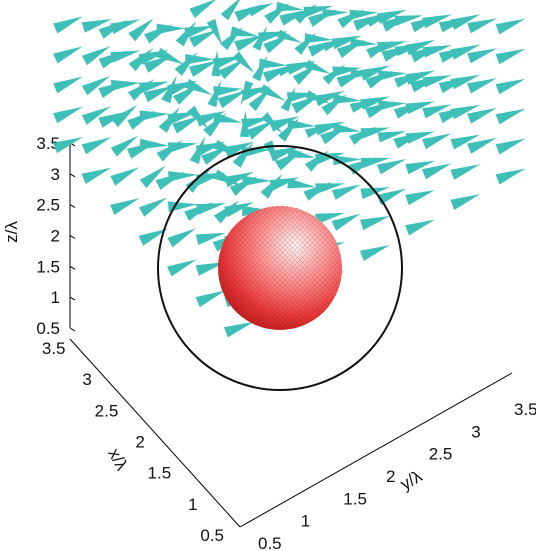 This screenshot has width=536, height=551. I want to click on x-tick-label: 2, so click(139, 442).